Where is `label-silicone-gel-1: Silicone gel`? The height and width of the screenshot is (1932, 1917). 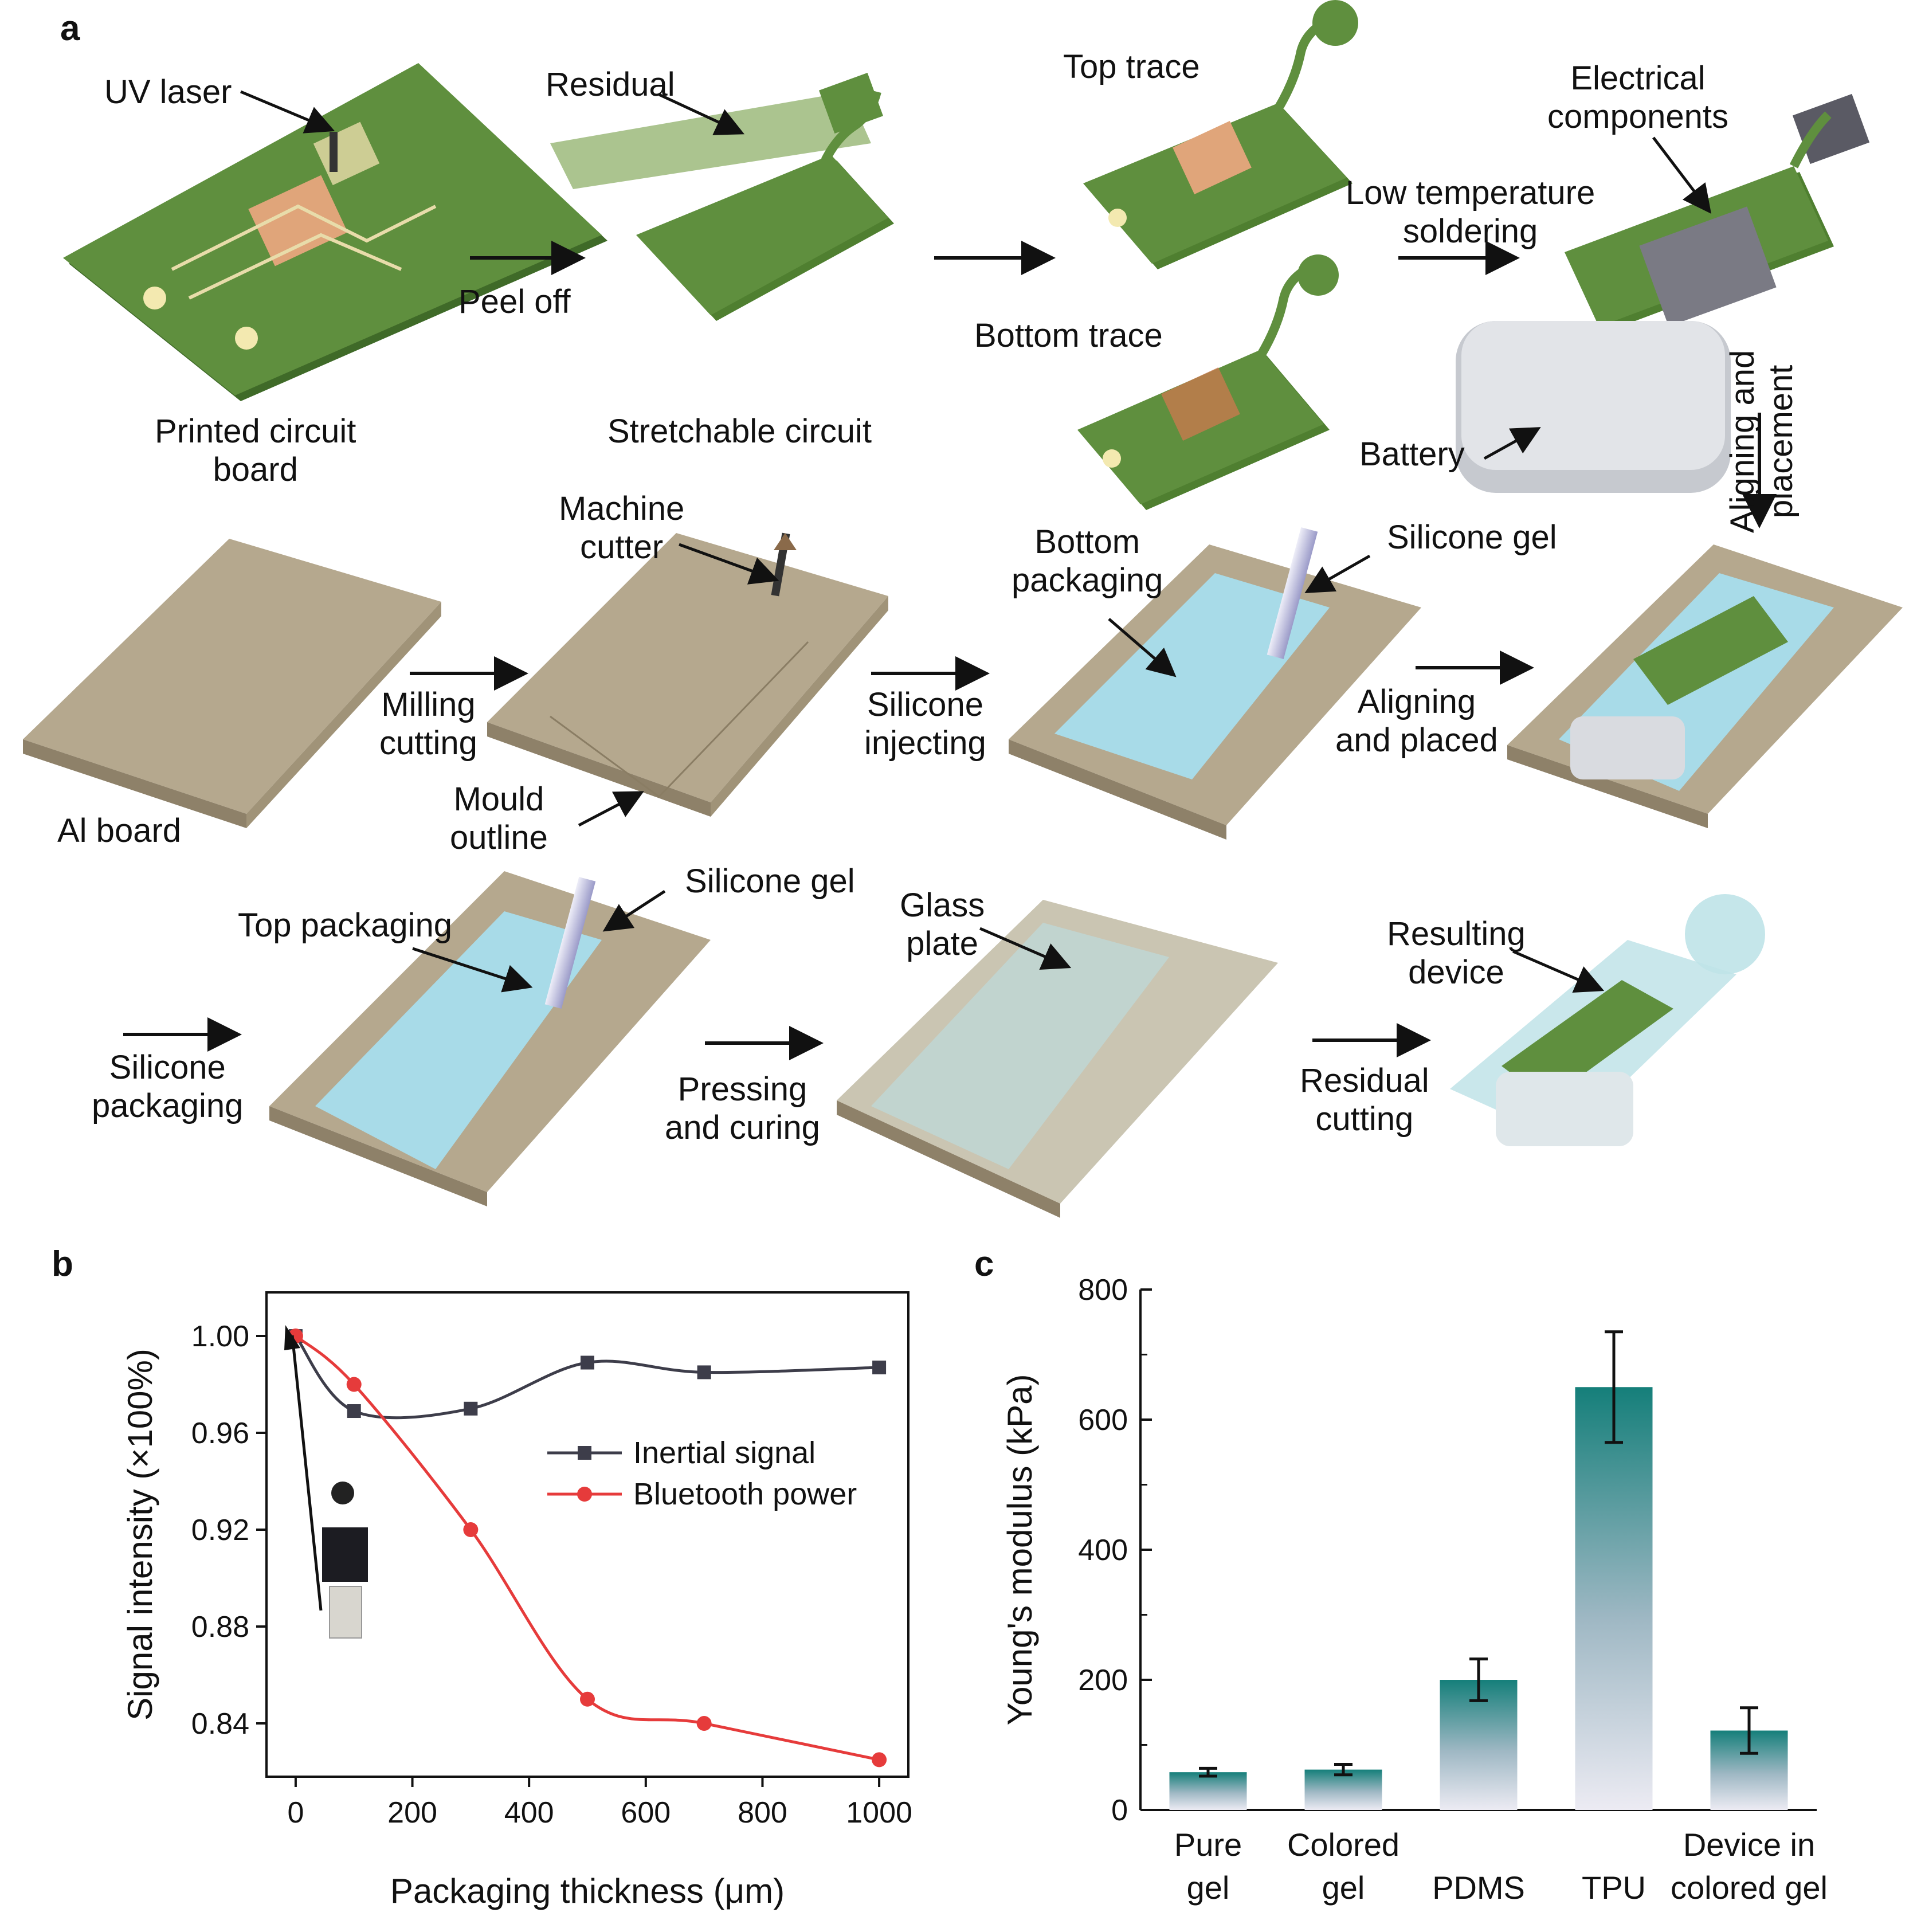 label-silicone-gel-1: Silicone gel is located at coordinates (1472, 537).